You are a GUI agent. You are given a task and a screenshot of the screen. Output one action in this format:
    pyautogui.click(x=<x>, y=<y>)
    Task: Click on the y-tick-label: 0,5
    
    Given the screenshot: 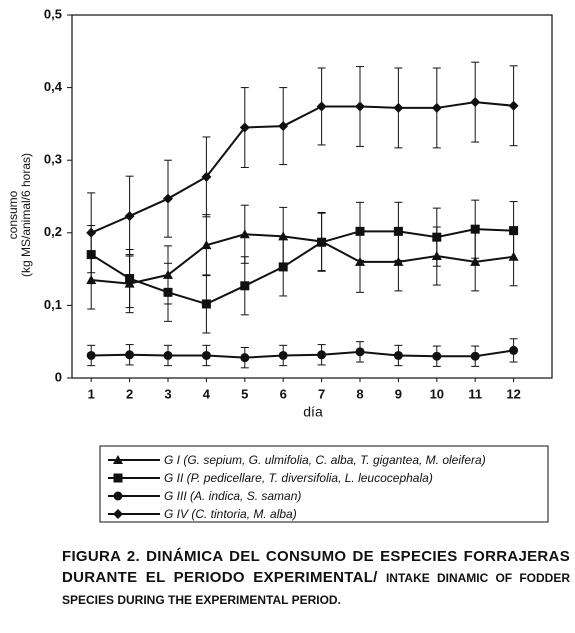 What is the action you would take?
    pyautogui.click(x=53, y=13)
    